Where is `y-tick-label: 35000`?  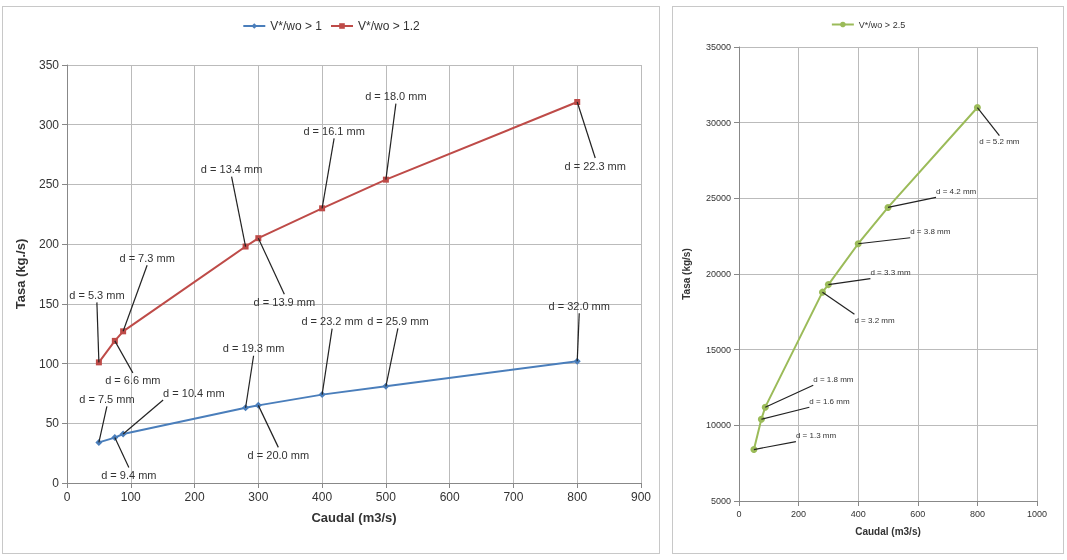
y-tick-label: 35000 is located at coordinates (718, 47).